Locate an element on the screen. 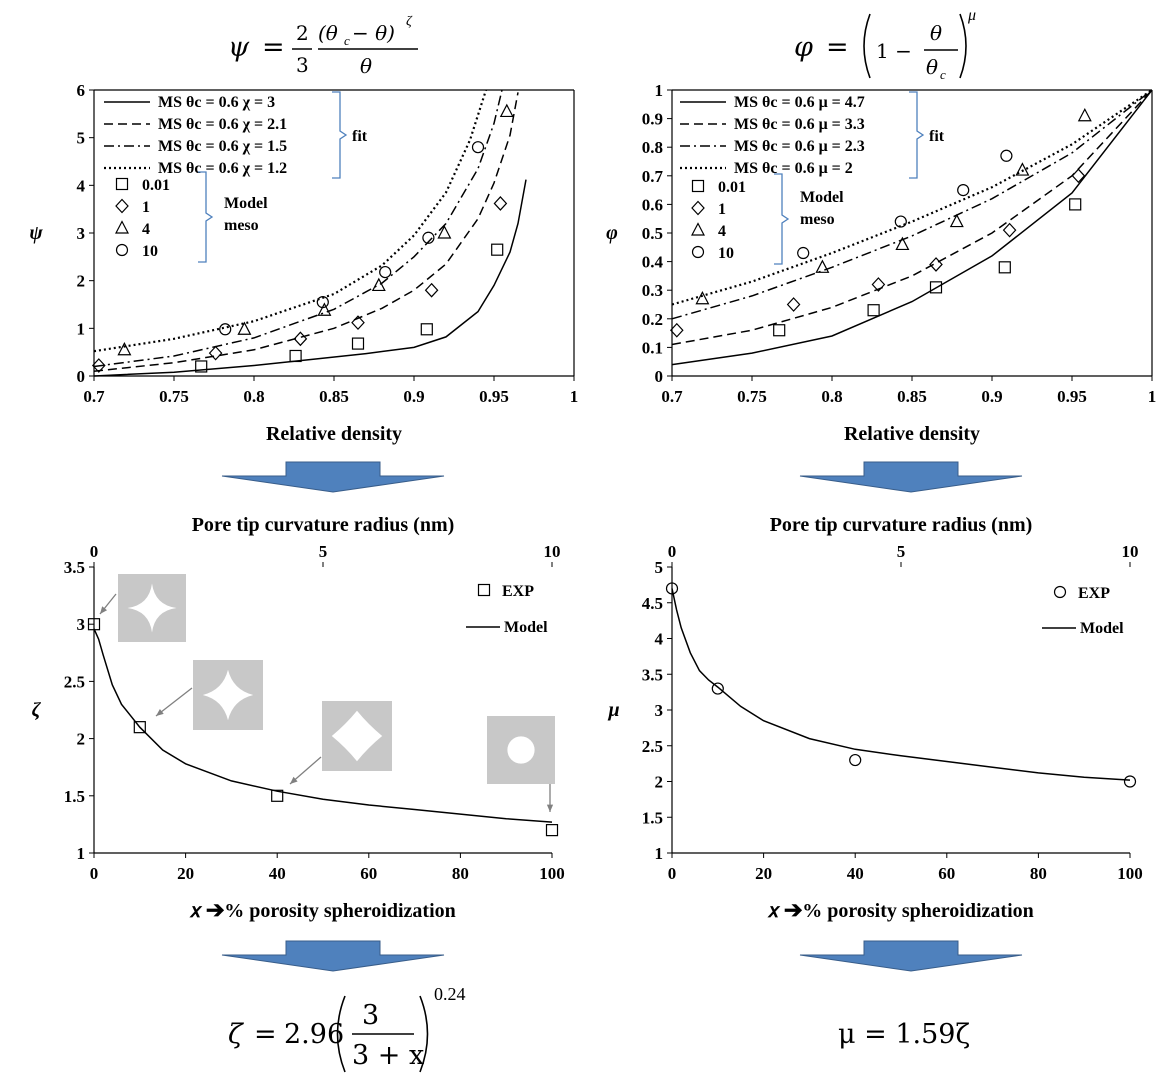 This screenshot has width=1163, height=1074. y-tick-label: 3 is located at coordinates (659, 710).